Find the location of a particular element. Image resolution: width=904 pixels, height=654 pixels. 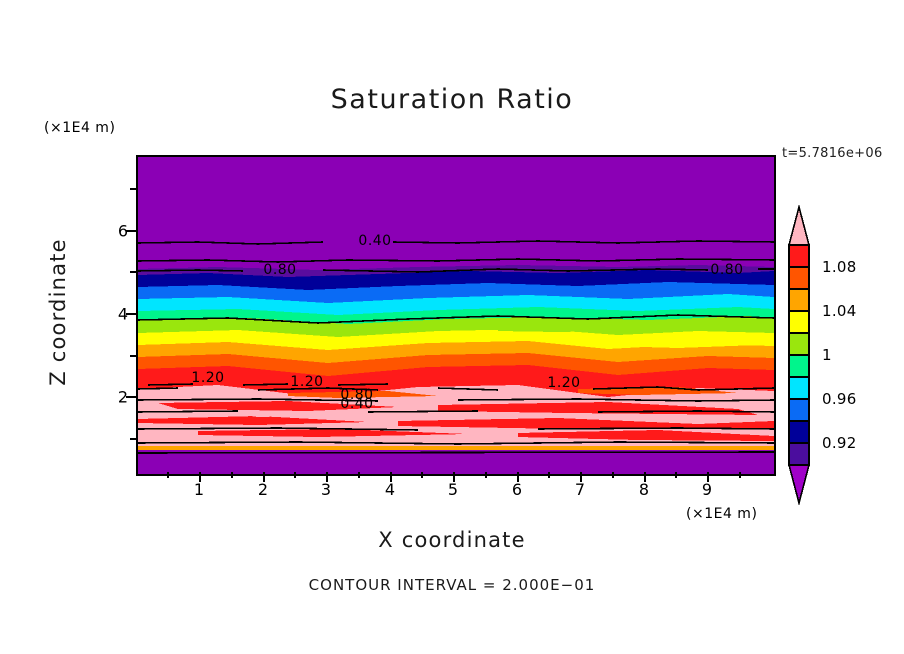

x-tick-label: 6 is located at coordinates (517, 489).